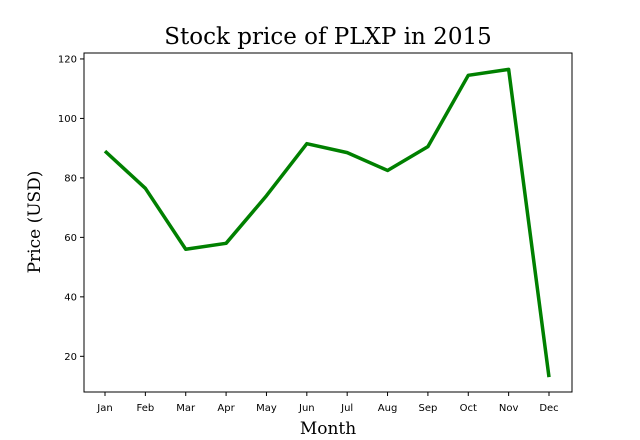 The image size is (640, 440). Describe the element at coordinates (346, 408) in the screenshot. I see `x-tick-label: Jul` at that location.